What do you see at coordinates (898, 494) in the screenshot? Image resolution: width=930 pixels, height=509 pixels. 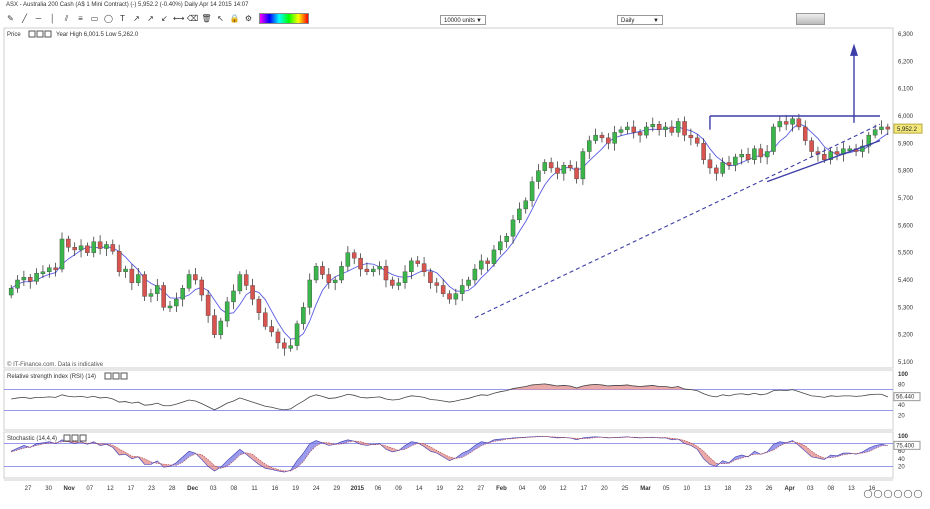 I see `last-icon` at bounding box center [898, 494].